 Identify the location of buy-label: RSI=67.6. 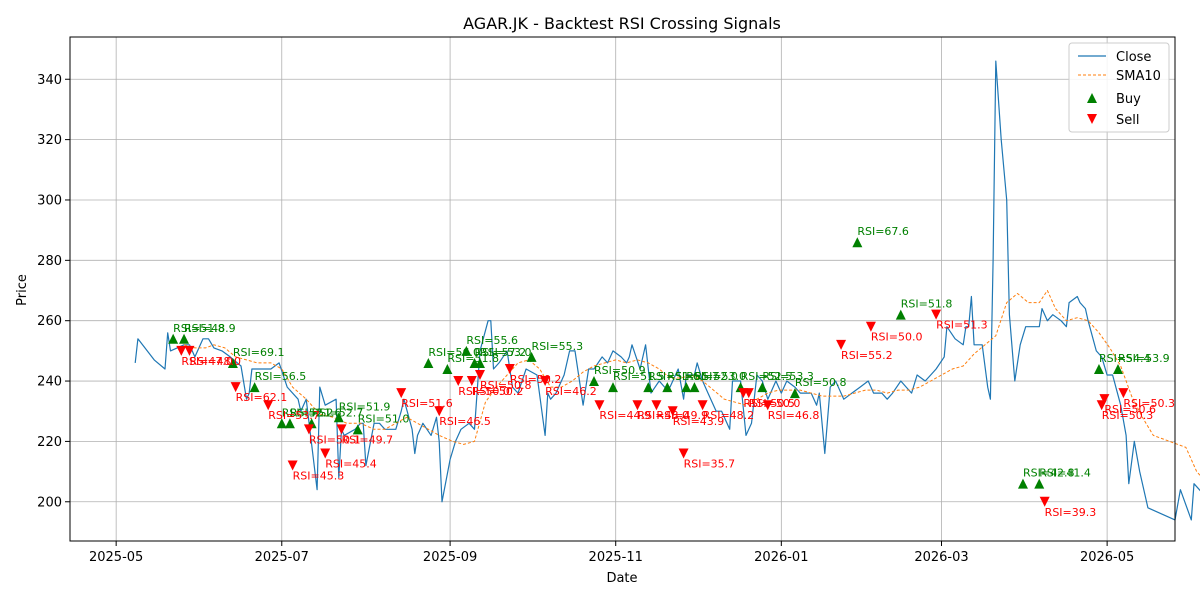
(883, 231).